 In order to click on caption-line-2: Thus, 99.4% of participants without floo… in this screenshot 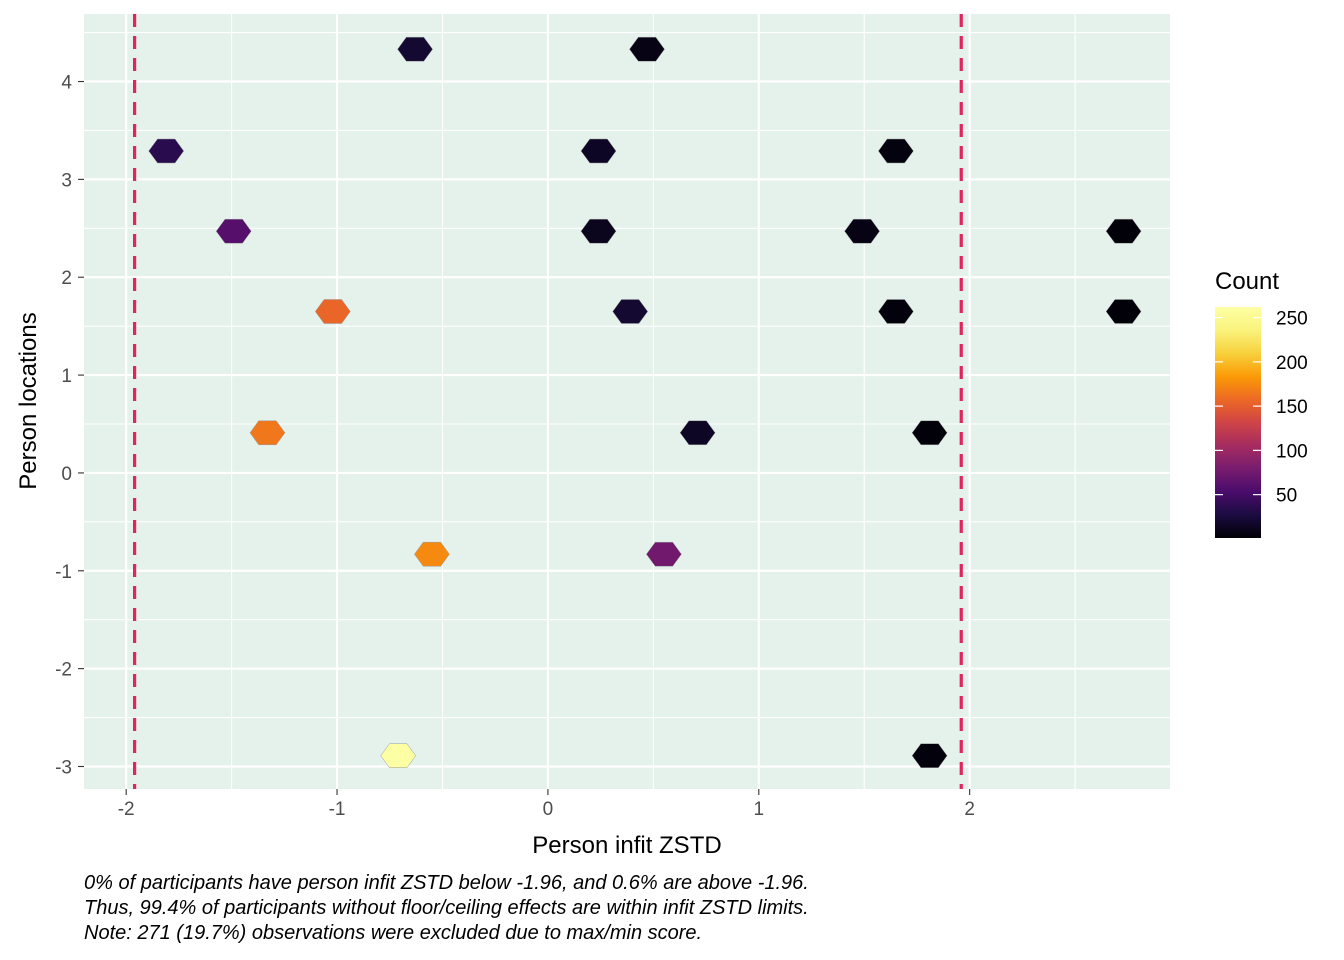, I will do `click(446, 908)`.